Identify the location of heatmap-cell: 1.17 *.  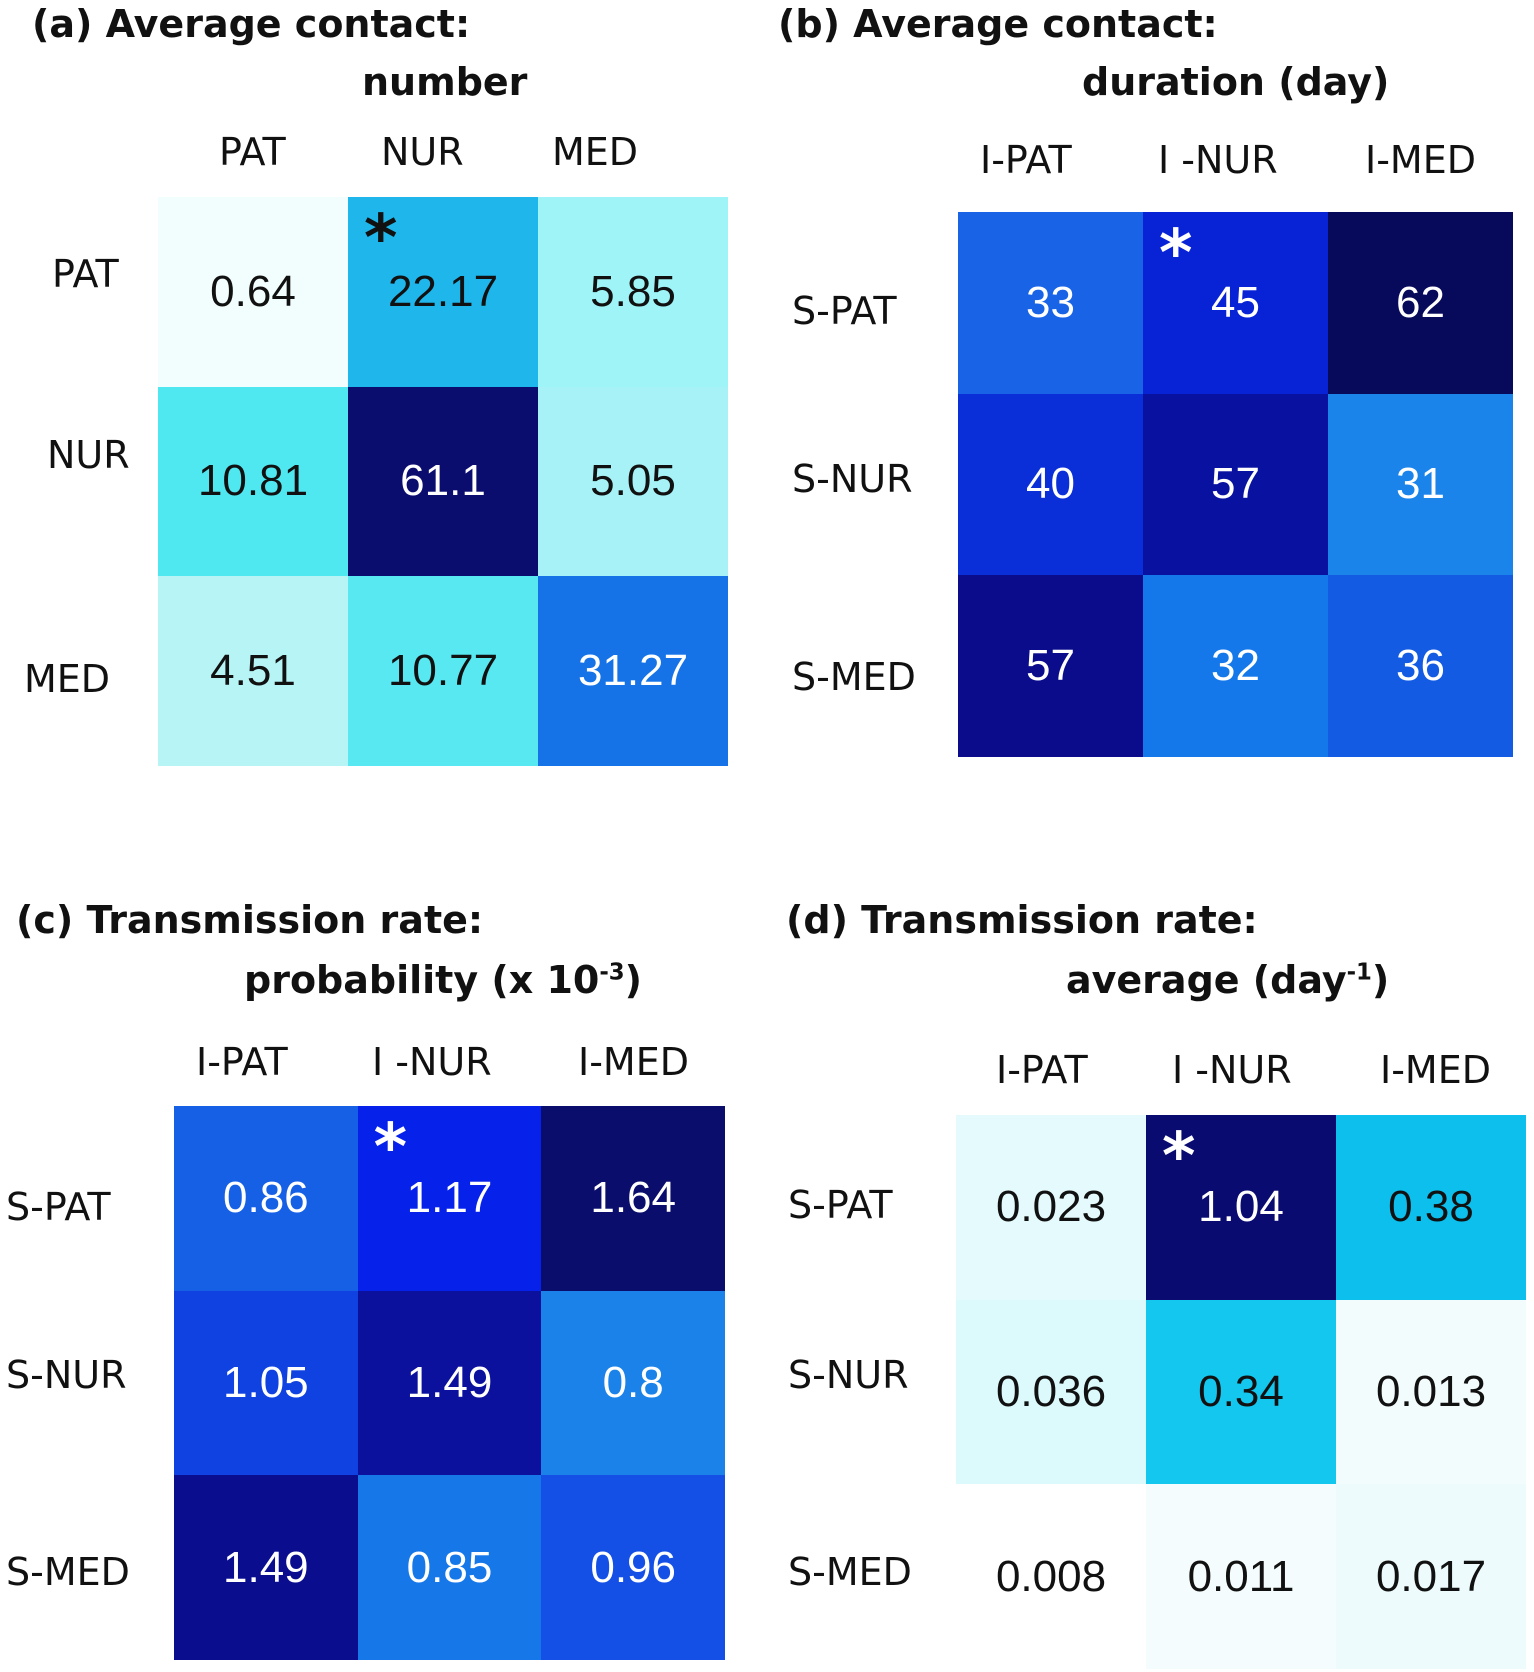
(449, 1198).